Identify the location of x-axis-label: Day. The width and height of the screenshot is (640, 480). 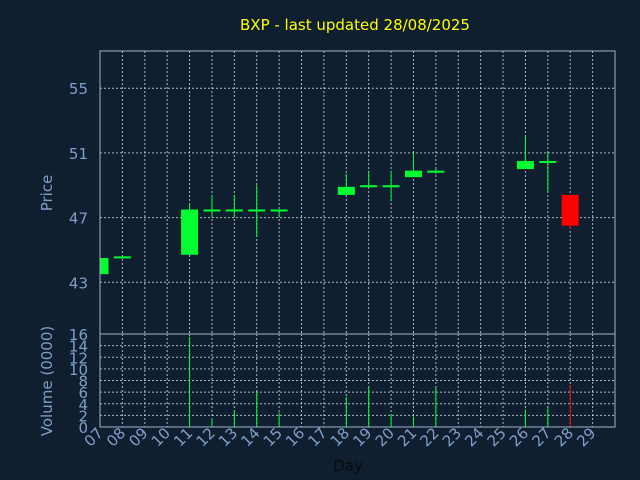
(348, 466).